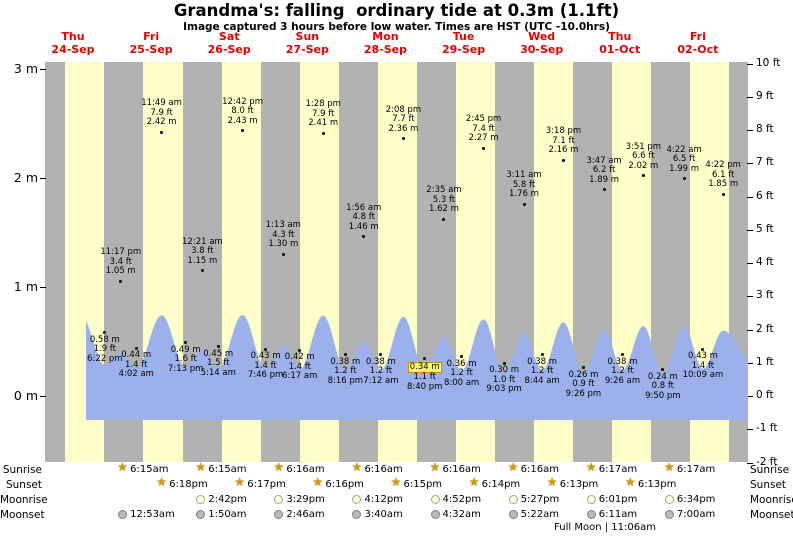 The width and height of the screenshot is (793, 539). Describe the element at coordinates (24, 500) in the screenshot. I see `astro-row-label-left: Moonrise` at that location.